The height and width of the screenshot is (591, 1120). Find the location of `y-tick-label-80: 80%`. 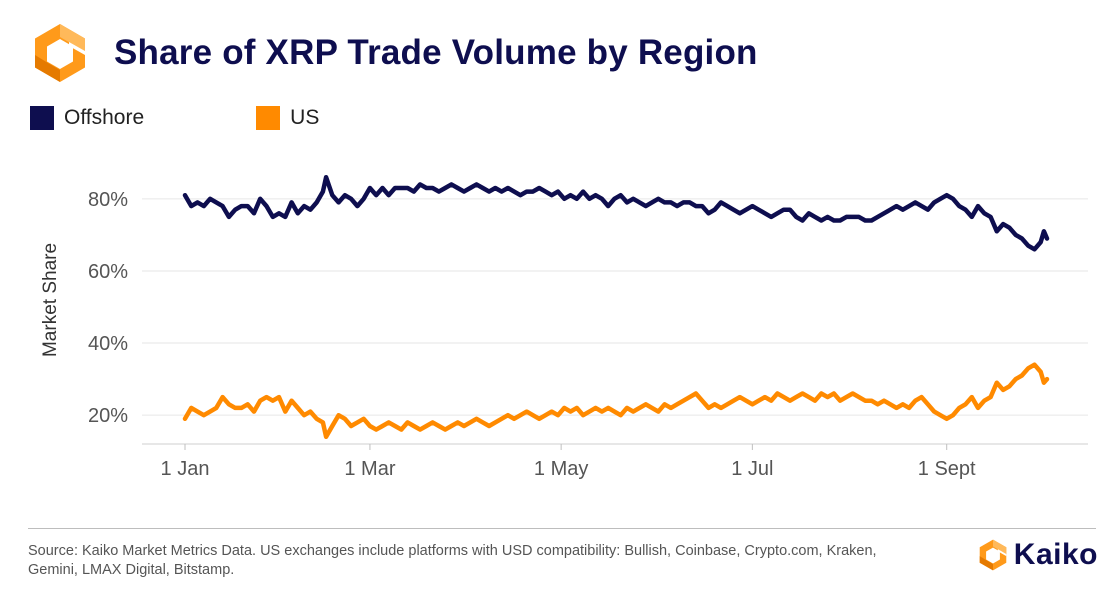

y-tick-label-80: 80% is located at coordinates (108, 200).